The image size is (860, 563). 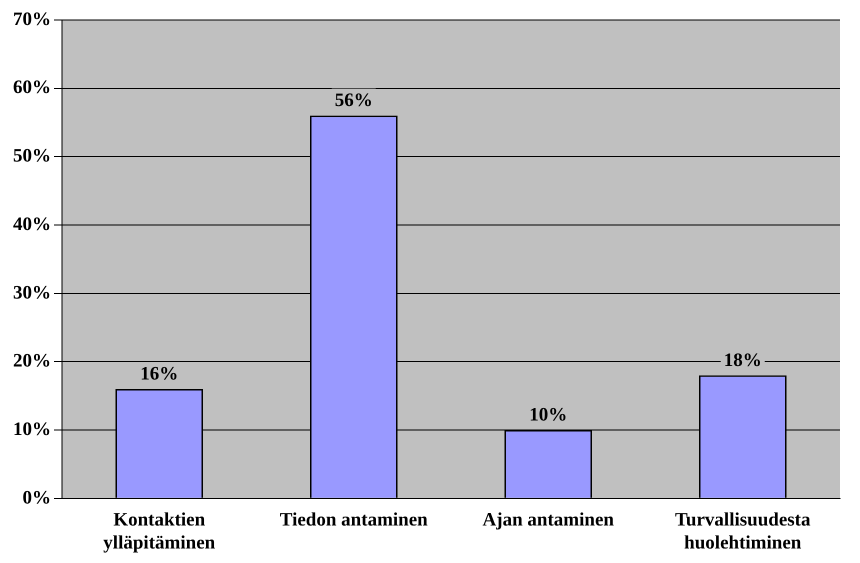 What do you see at coordinates (32, 87) in the screenshot?
I see `y-tick-label: 60%` at bounding box center [32, 87].